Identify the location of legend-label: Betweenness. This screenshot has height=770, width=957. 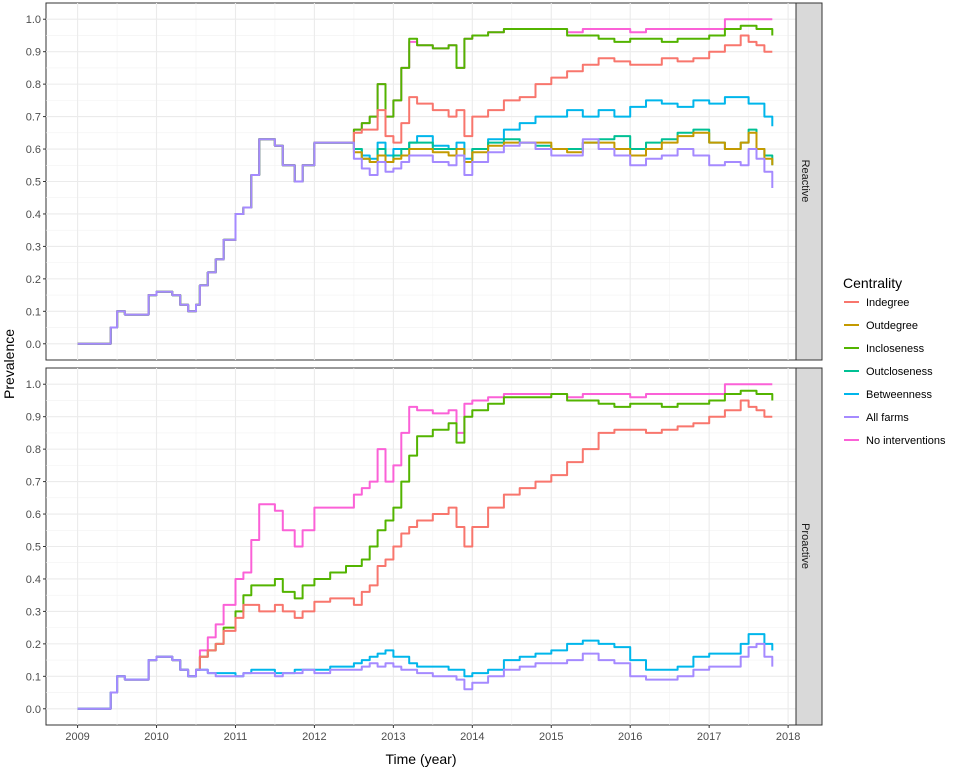
(899, 395).